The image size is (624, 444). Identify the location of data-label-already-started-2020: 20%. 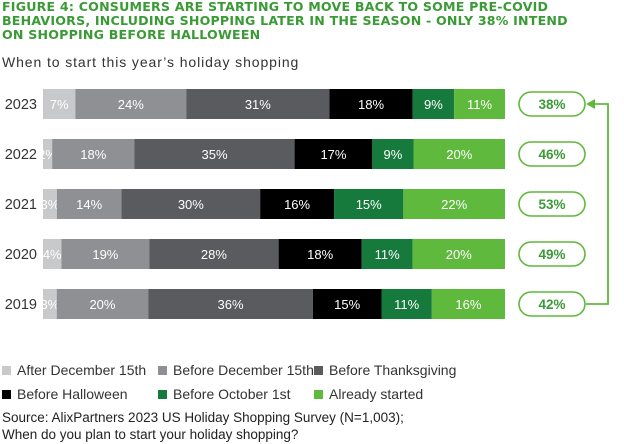
(459, 254).